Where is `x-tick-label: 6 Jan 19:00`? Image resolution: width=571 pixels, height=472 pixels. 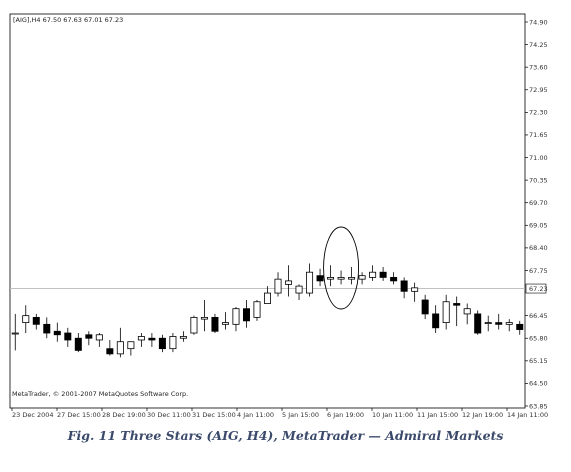 x-tick-label: 6 Jan 19:00 is located at coordinates (345, 415).